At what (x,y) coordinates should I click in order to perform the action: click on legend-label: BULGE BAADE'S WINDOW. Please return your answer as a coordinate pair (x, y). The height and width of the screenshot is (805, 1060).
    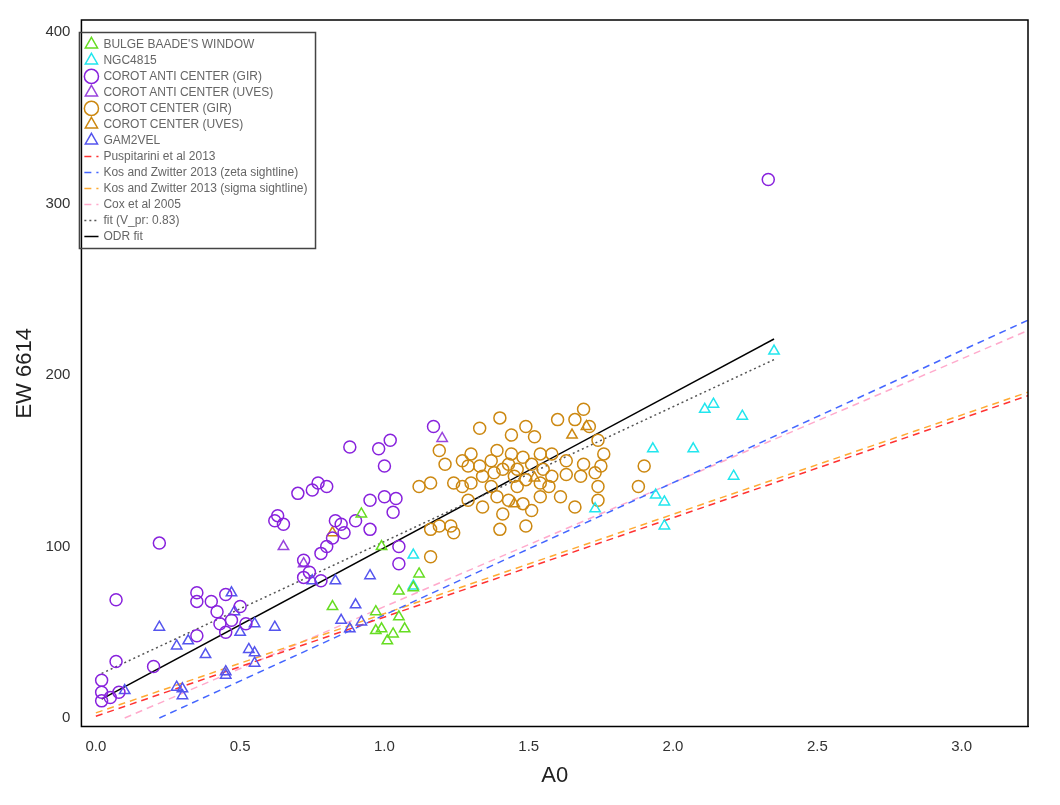
    Looking at the image, I should click on (179, 43).